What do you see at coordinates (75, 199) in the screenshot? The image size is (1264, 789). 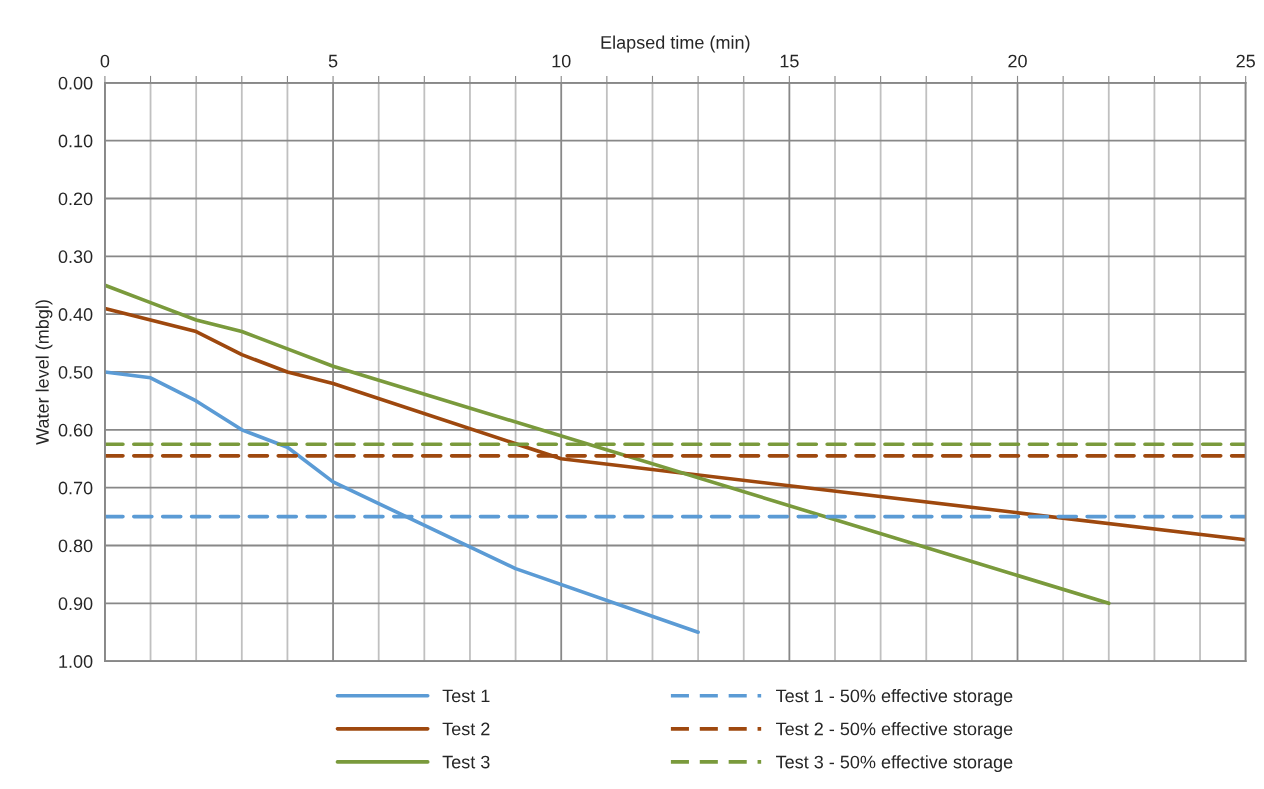 I see `y-tick-label: 0.20` at bounding box center [75, 199].